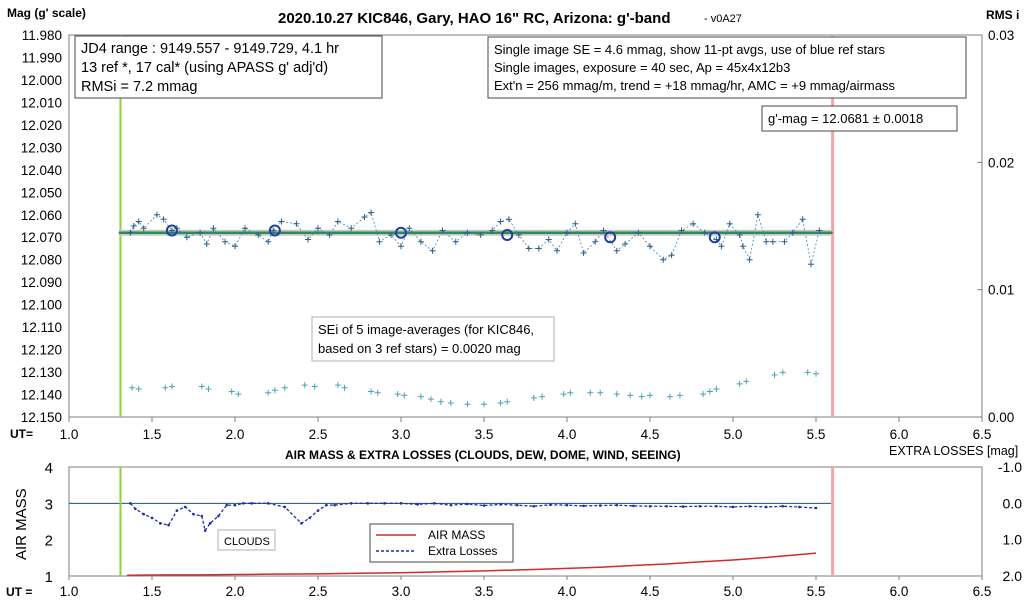 This screenshot has height=604, width=1032. Describe the element at coordinates (139, 87) in the screenshot. I see `info-left-line-3: RMSi = 7.2 mmag` at that location.